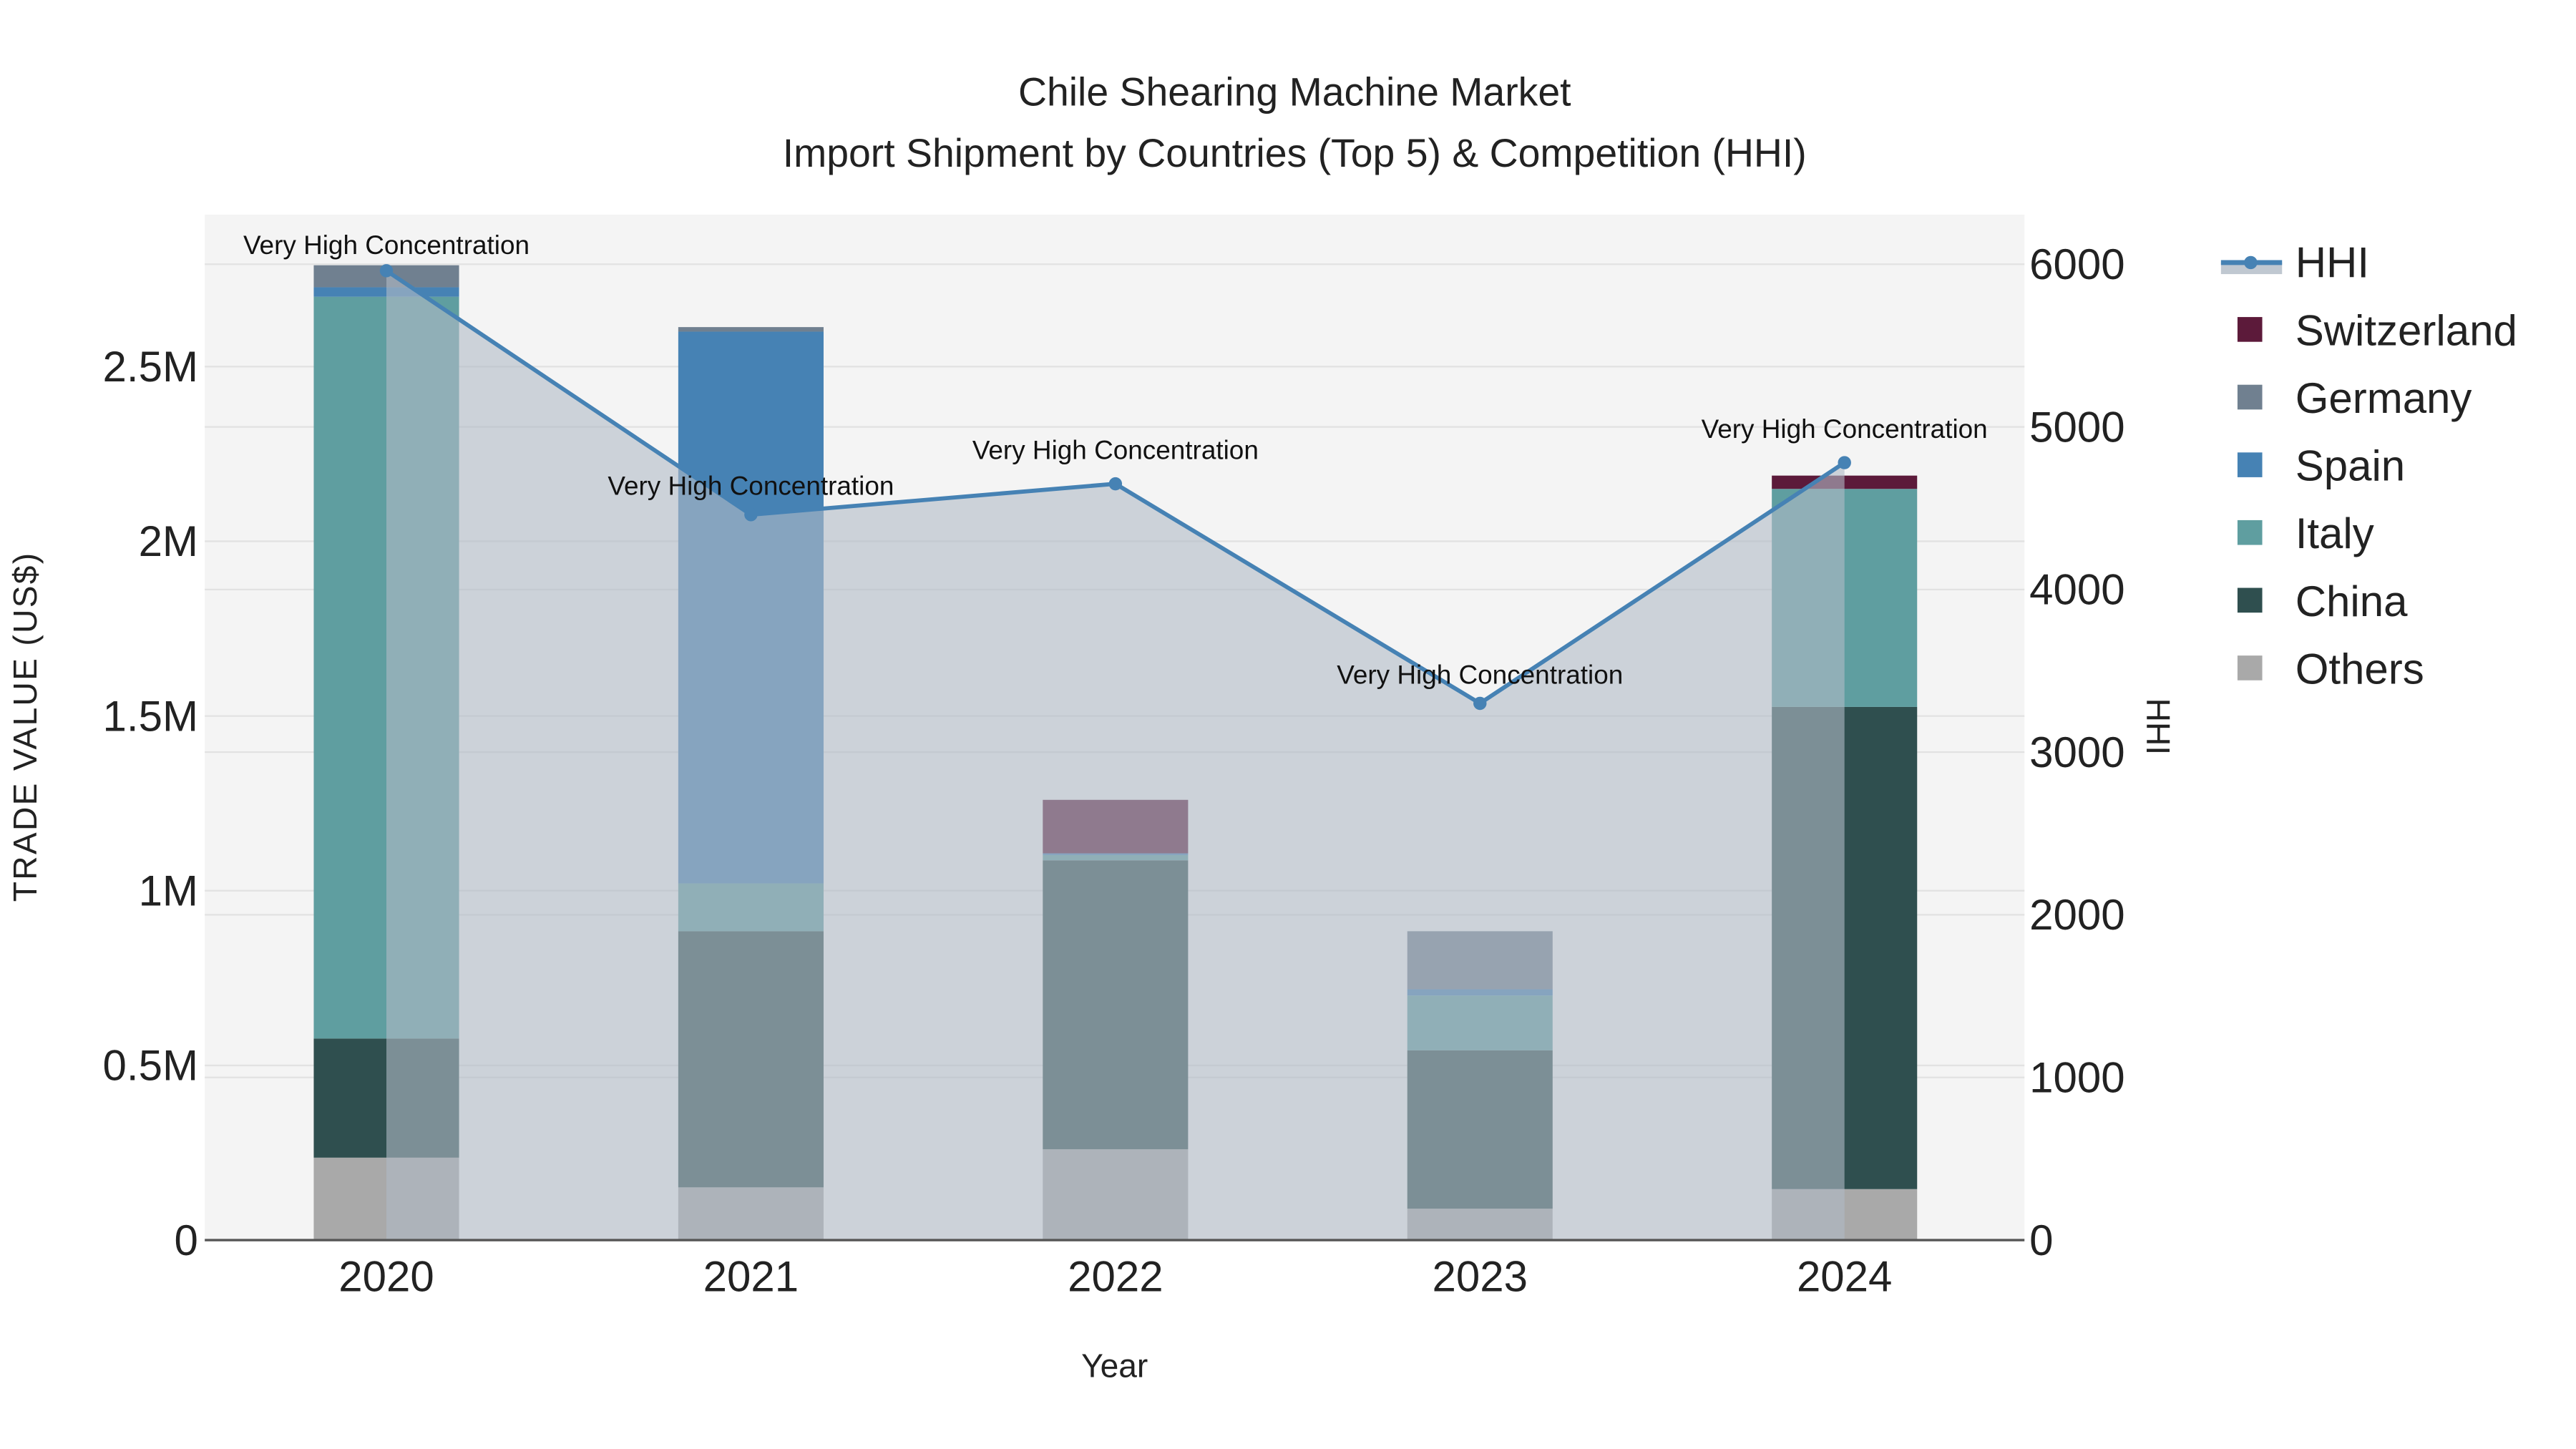 The width and height of the screenshot is (2576, 1449). Describe the element at coordinates (150, 803) in the screenshot. I see `y-axis-ticks: 0 0.5M 1M 1.5M 2M 2.5M` at that location.